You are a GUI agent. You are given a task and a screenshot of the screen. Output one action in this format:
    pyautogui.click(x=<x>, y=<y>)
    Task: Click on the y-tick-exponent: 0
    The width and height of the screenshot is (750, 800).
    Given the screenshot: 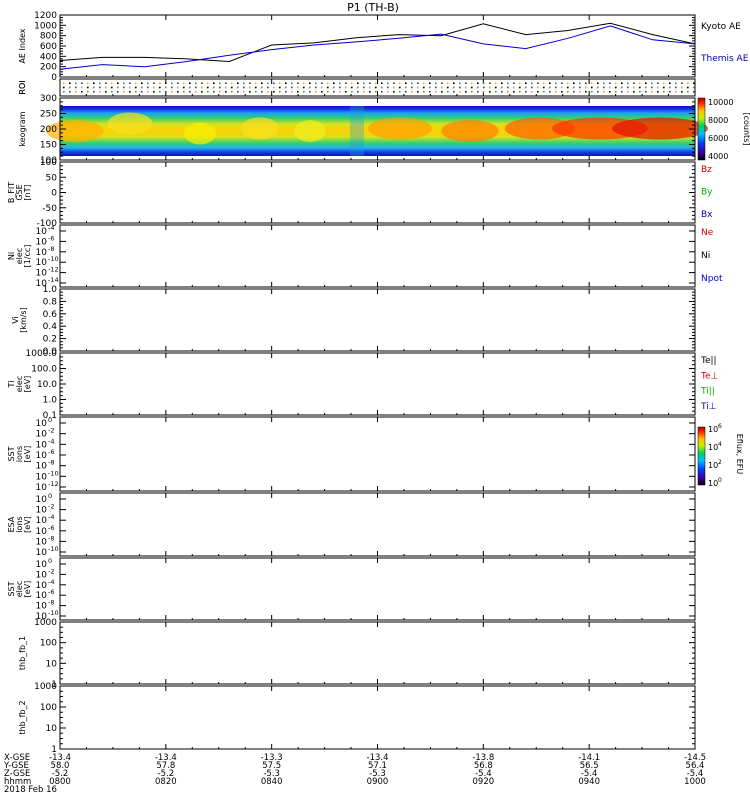 What is the action you would take?
    pyautogui.click(x=50, y=561)
    